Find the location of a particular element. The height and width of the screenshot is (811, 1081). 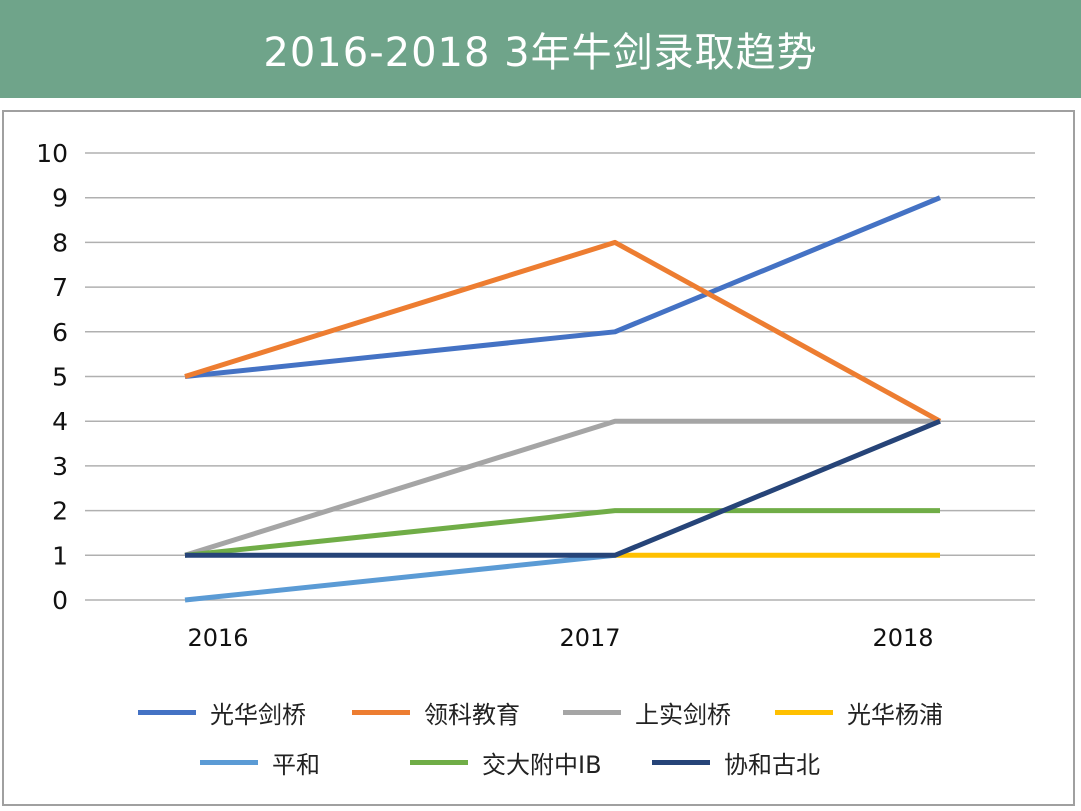

y-tick-label: 9 is located at coordinates (60, 198).